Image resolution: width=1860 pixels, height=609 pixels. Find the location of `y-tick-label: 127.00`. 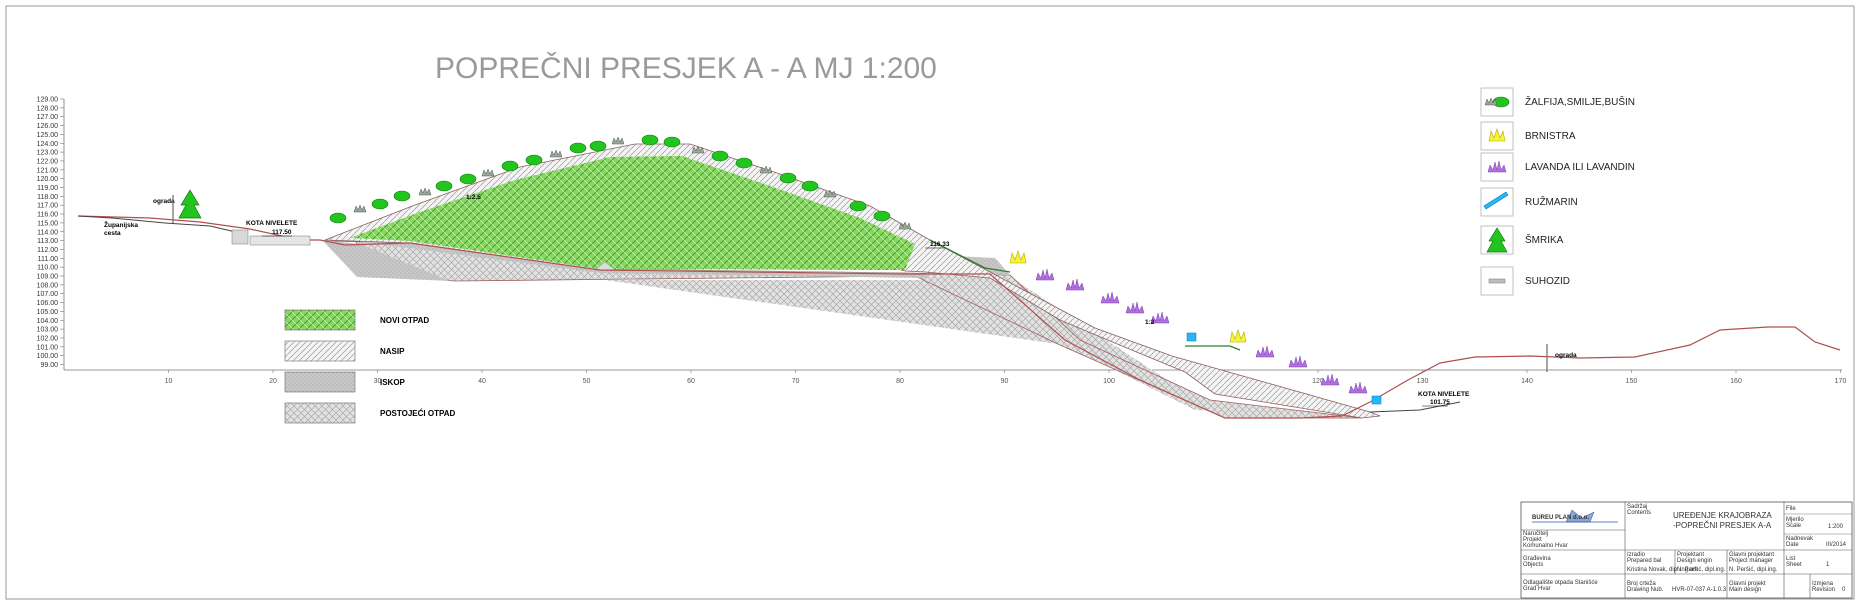

y-tick-label: 127.00 is located at coordinates (48, 117).